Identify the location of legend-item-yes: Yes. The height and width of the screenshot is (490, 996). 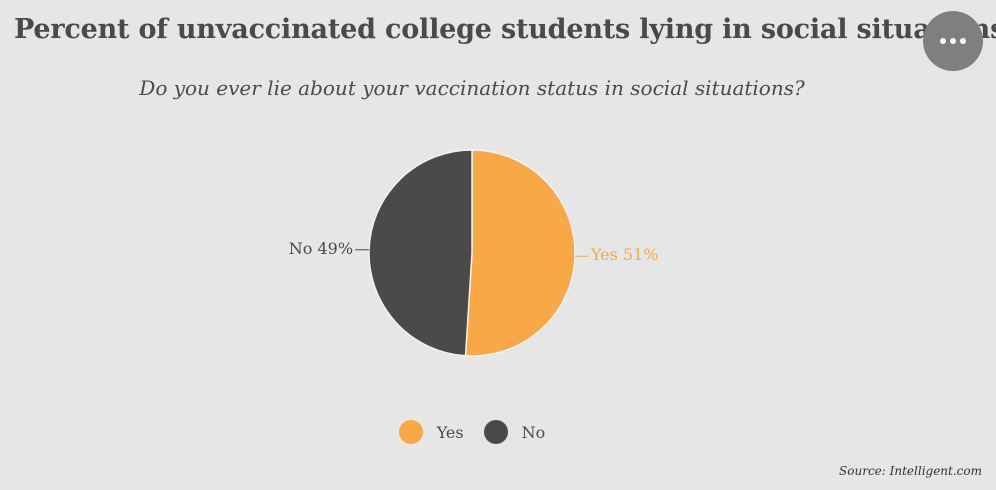
(431, 432).